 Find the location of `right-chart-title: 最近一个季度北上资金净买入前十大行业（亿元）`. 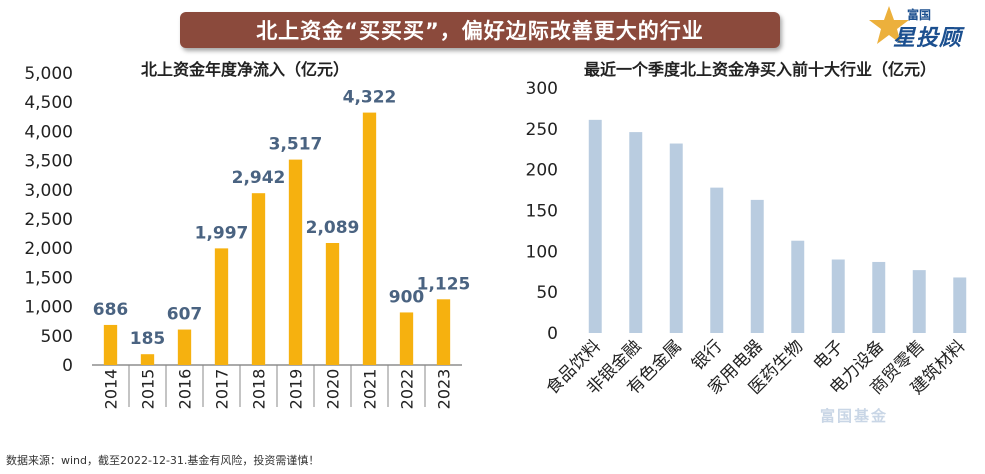

right-chart-title: 最近一个季度北上资金净买入前十大行业（亿元） is located at coordinates (760, 69).